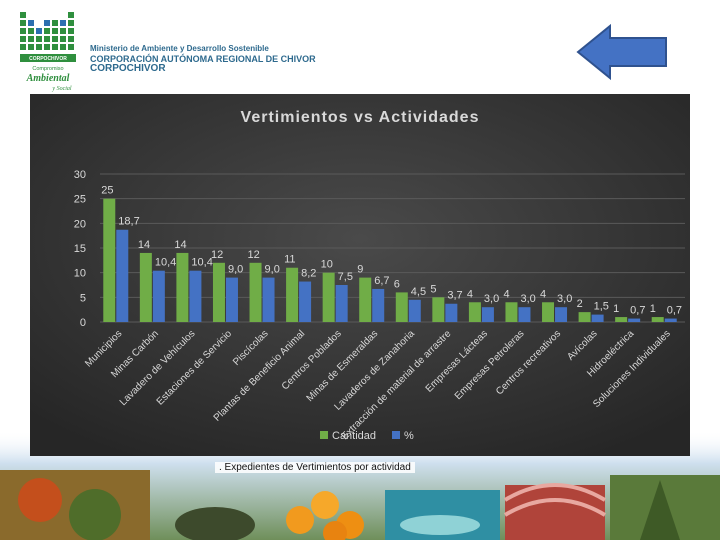  I want to click on data-label-cantidad: 2, so click(580, 304).